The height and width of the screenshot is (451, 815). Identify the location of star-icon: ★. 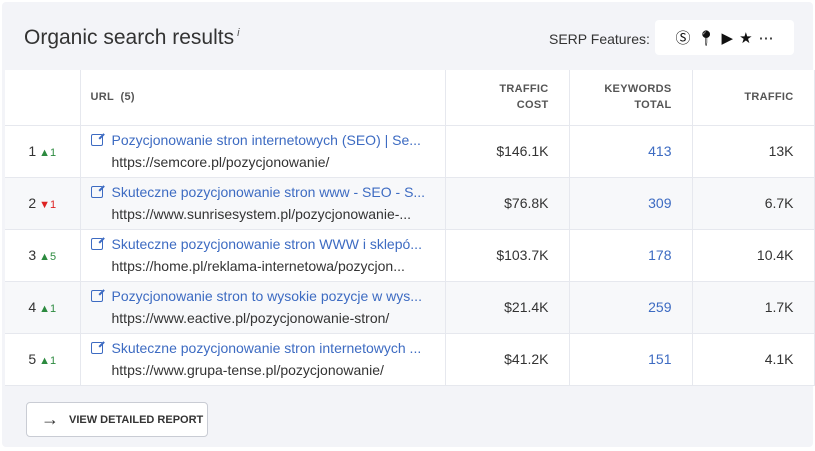
(746, 38).